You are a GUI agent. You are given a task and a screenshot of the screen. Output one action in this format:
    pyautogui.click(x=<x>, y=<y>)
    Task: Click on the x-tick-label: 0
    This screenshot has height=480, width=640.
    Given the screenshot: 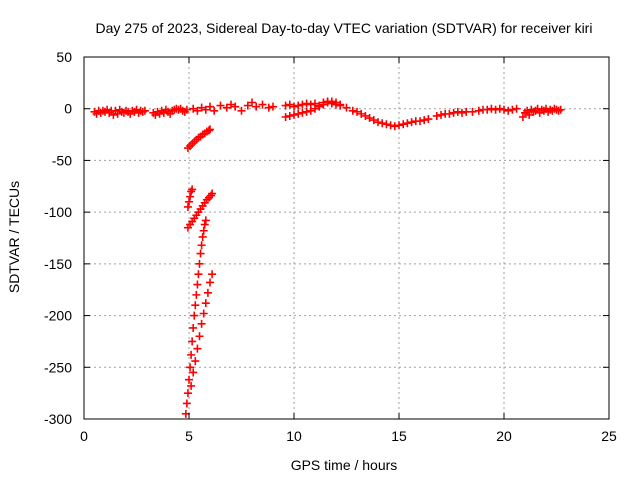 What is the action you would take?
    pyautogui.click(x=84, y=436)
    